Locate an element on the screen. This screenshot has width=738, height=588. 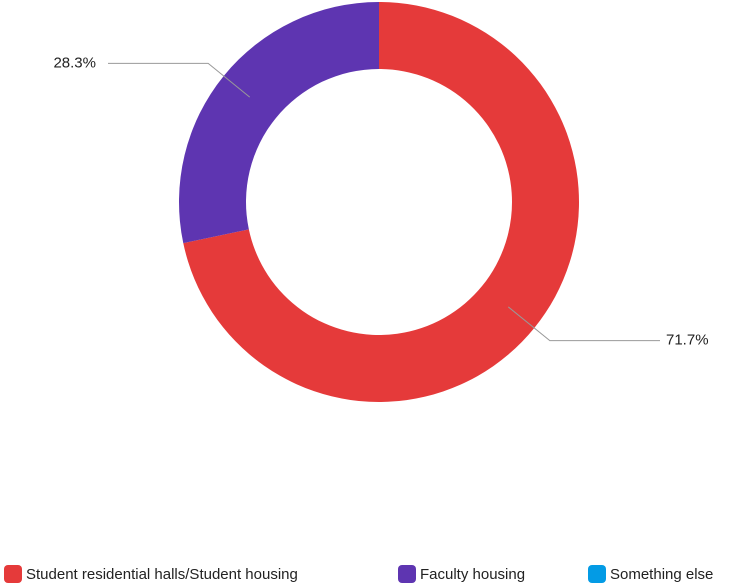
legend-label: Something else is located at coordinates (661, 574).